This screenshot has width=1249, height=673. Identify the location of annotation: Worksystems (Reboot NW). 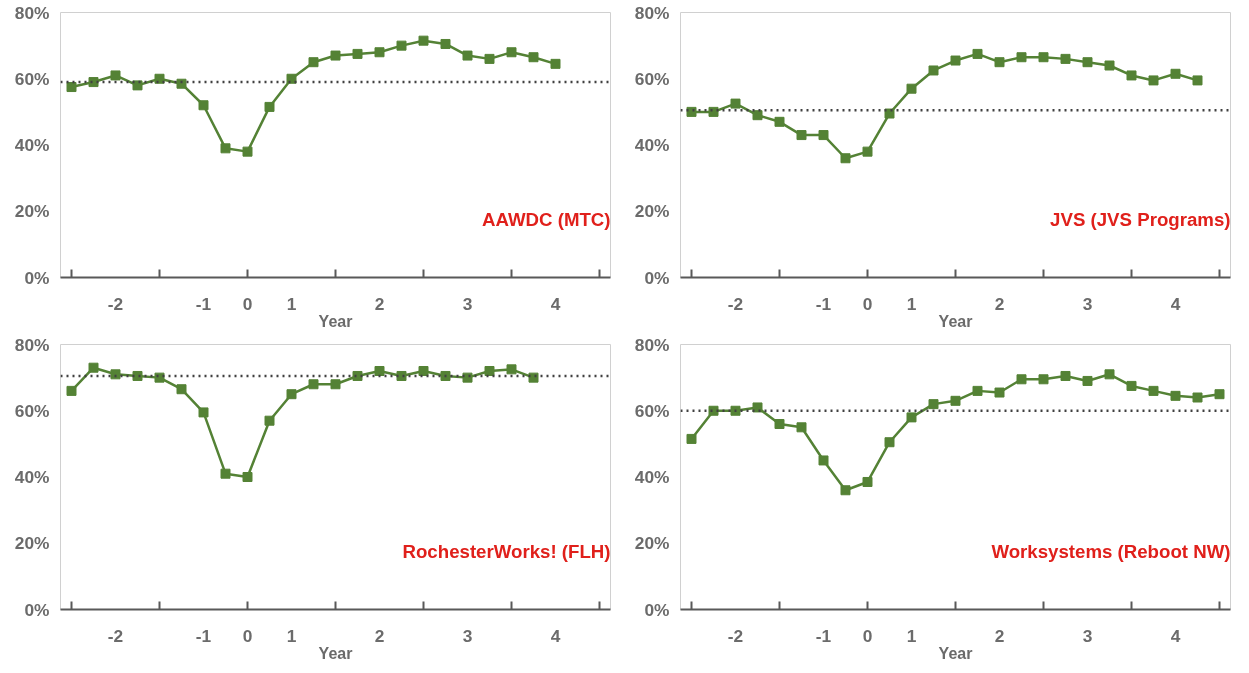
(1111, 551).